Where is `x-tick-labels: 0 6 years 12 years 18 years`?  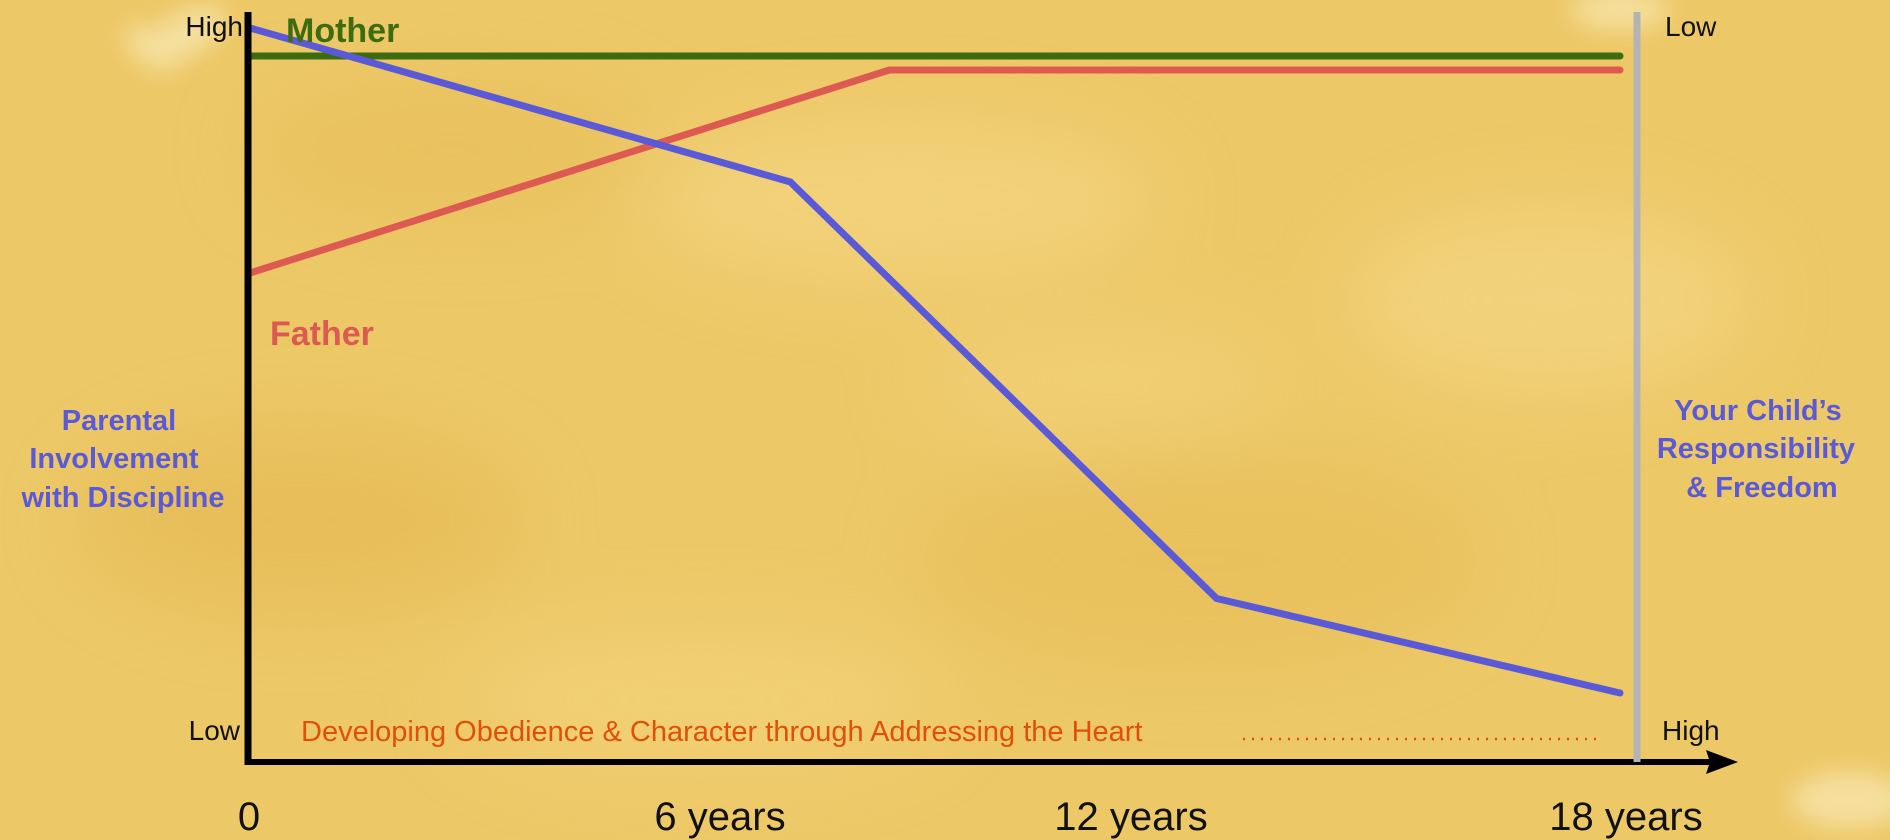 x-tick-labels: 0 6 years 12 years 18 years is located at coordinates (970, 817).